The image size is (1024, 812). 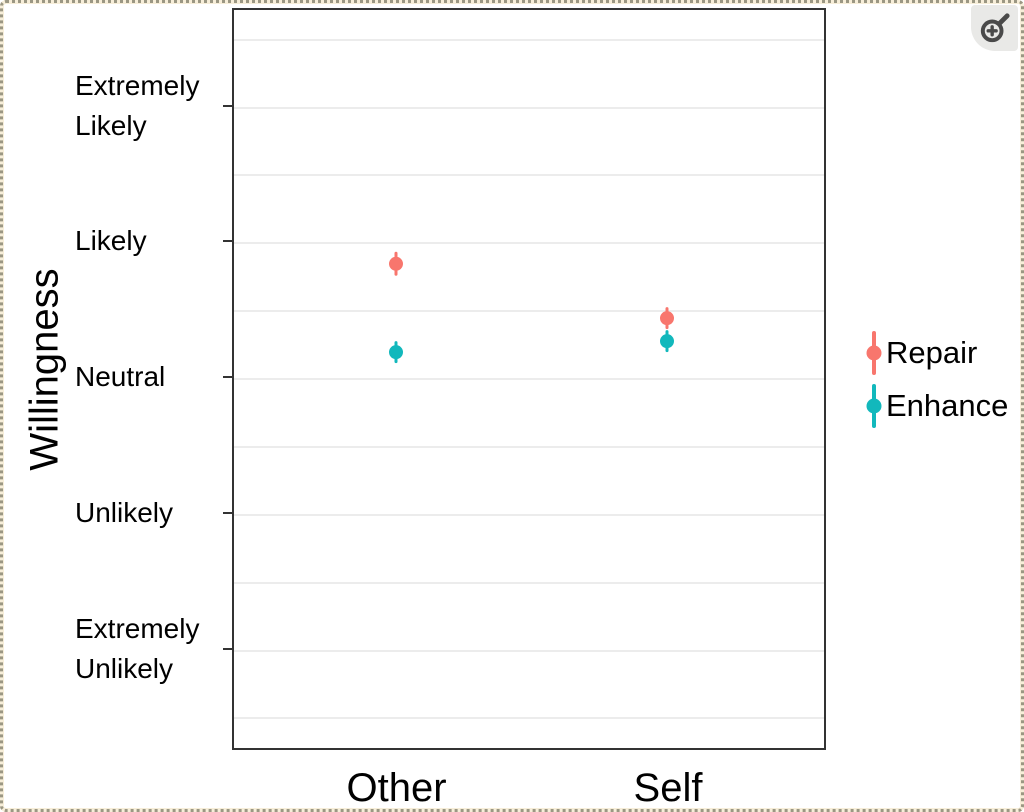 I want to click on x-category-label-self: Self, so click(x=668, y=788).